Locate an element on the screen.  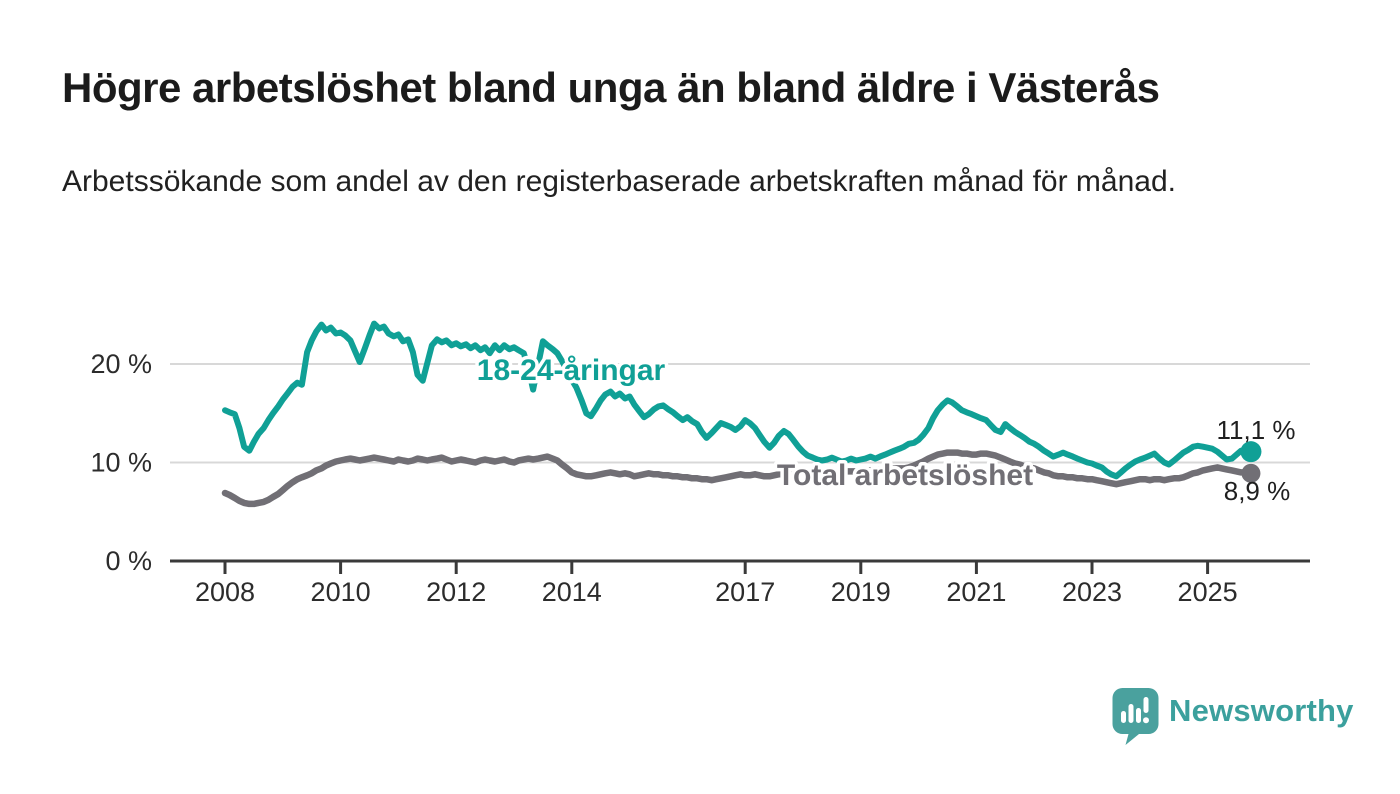
logo-exclamation-bar is located at coordinates (1146, 705).